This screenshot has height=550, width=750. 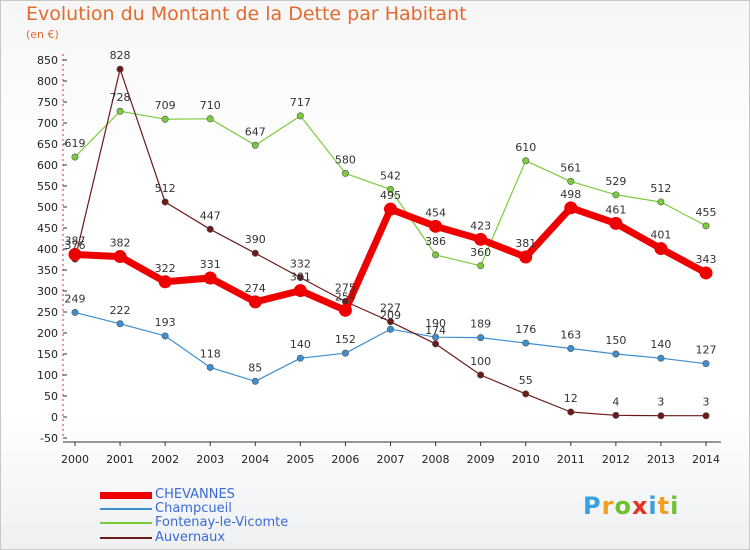 What do you see at coordinates (165, 188) in the screenshot?
I see `data-label: 512` at bounding box center [165, 188].